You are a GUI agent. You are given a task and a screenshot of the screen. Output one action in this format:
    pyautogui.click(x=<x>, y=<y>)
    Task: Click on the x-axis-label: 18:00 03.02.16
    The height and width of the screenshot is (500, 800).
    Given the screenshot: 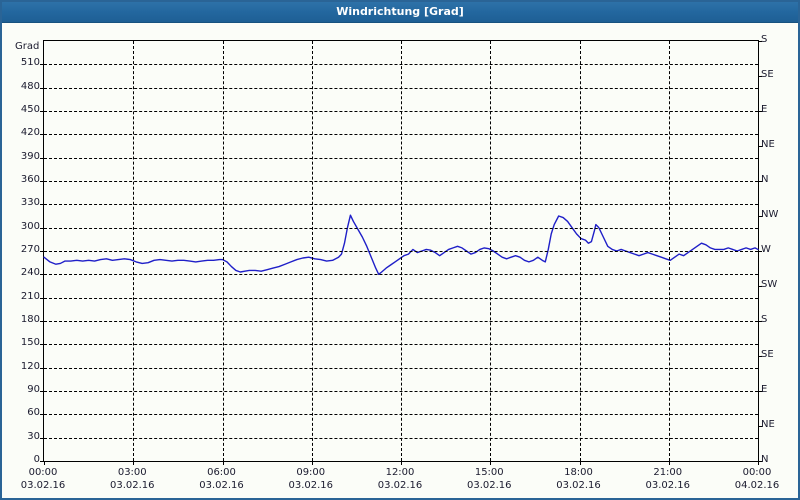 What is the action you would take?
    pyautogui.click(x=579, y=479)
    